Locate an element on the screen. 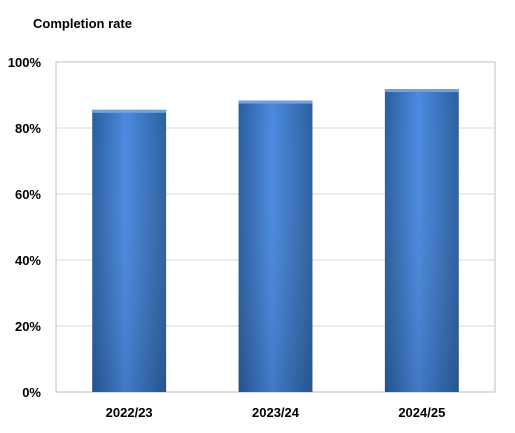 The image size is (515, 433). x-tick-label: 2024/25 is located at coordinates (421, 412).